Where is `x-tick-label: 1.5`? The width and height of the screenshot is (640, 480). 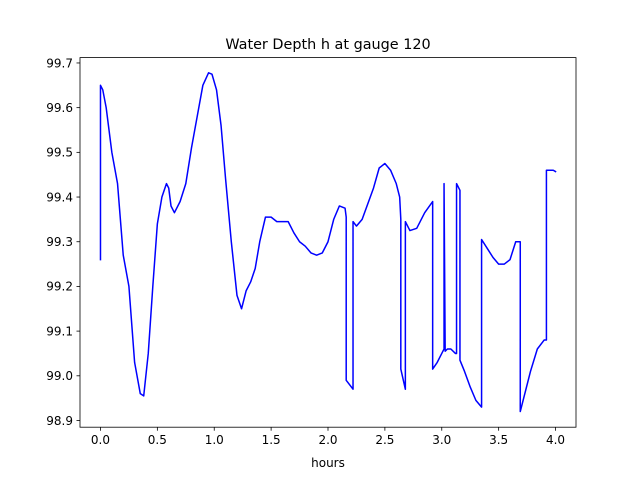
x-tick-label: 1.5 is located at coordinates (271, 440).